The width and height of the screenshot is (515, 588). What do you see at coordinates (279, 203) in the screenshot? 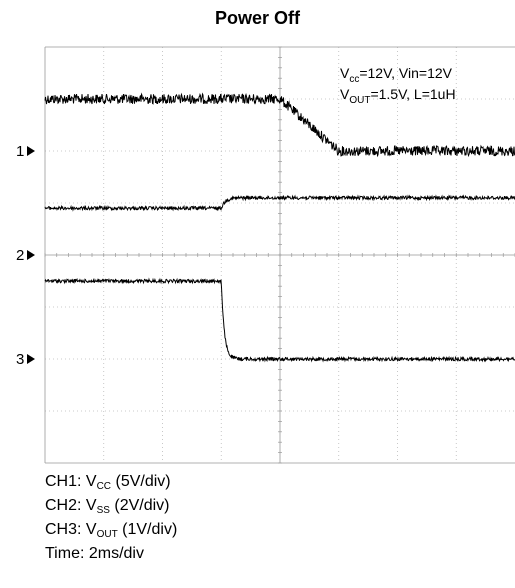
I see `trace-ch2` at bounding box center [279, 203].